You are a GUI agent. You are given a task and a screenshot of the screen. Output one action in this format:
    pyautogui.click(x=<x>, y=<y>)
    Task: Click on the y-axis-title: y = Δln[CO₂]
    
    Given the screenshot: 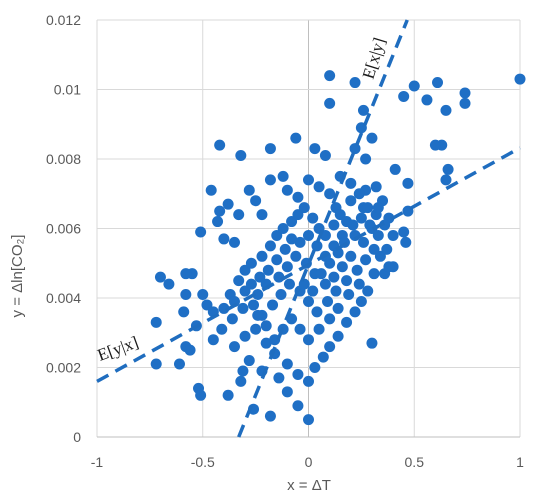 What is the action you would take?
    pyautogui.click(x=17, y=276)
    